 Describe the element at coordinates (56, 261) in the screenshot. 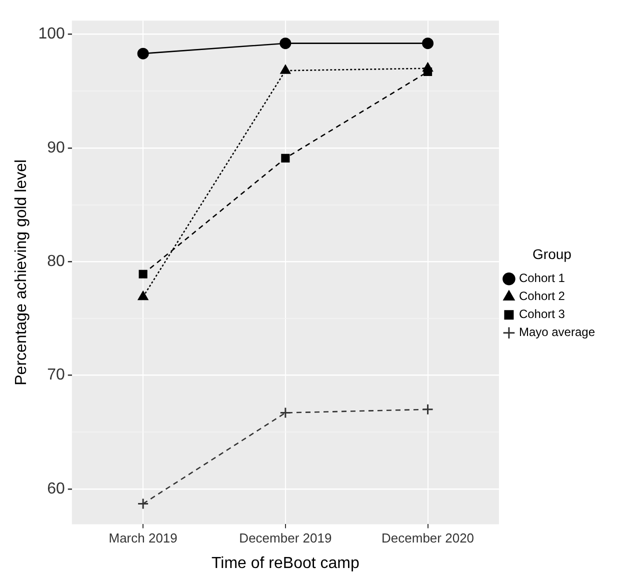

I see `y-tick-label: 80` at that location.